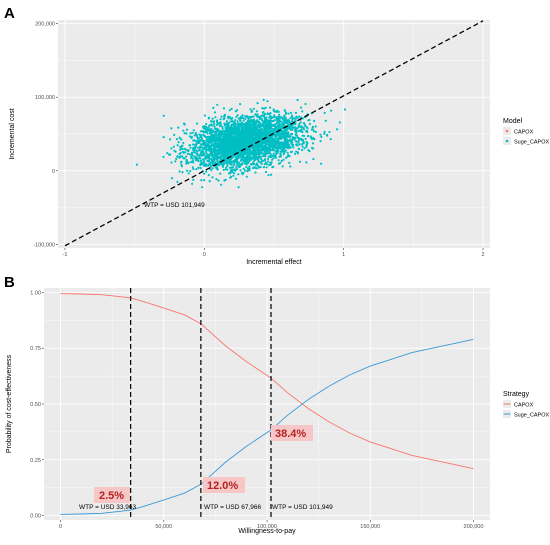  I want to click on panel-a-y-tick-label: 100,000, so click(45, 98).